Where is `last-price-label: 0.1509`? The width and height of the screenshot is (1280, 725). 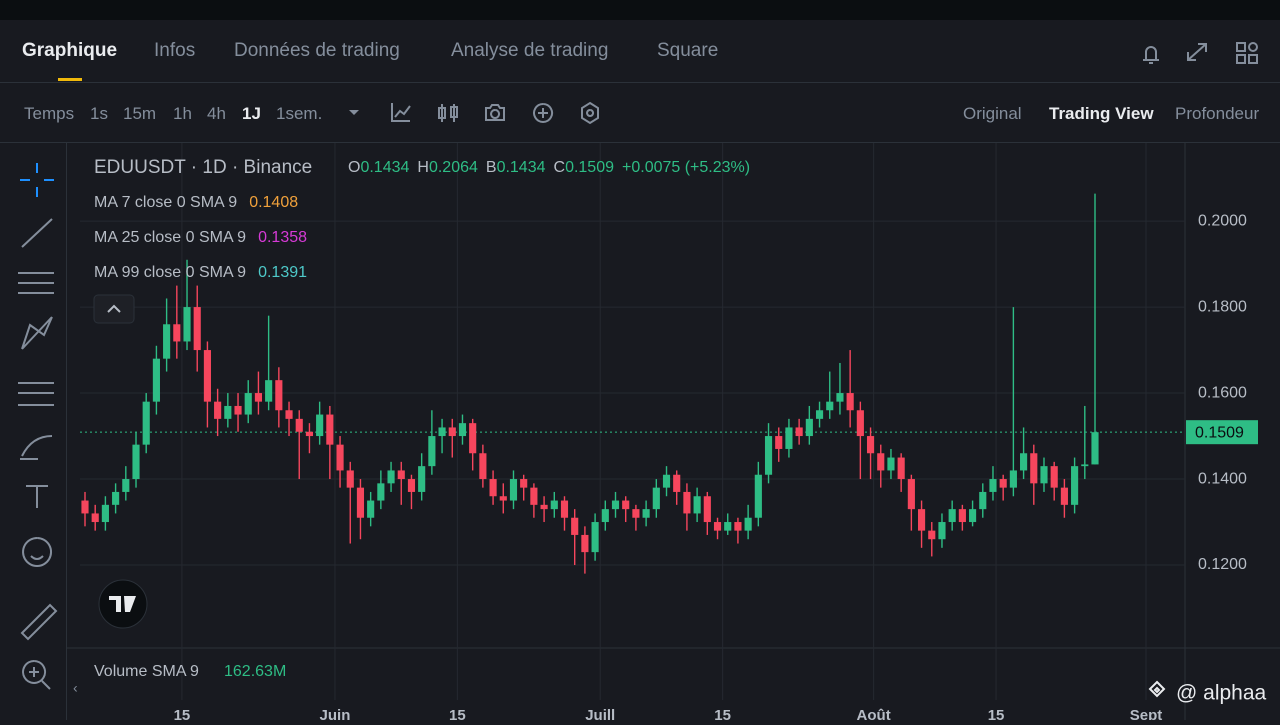 last-price-label: 0.1509 is located at coordinates (1219, 432).